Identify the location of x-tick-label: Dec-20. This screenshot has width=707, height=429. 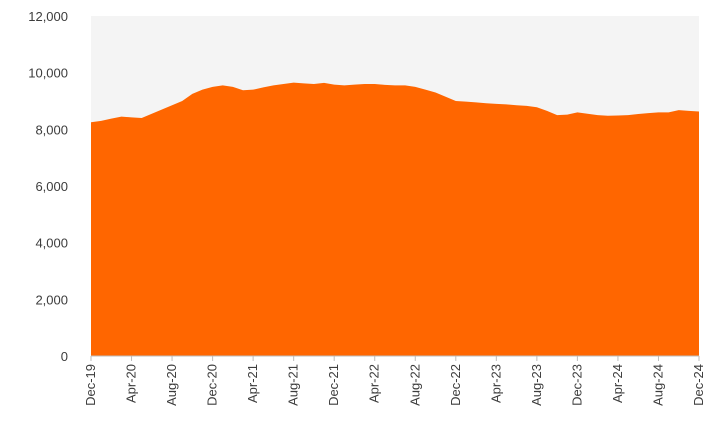
(212, 385).